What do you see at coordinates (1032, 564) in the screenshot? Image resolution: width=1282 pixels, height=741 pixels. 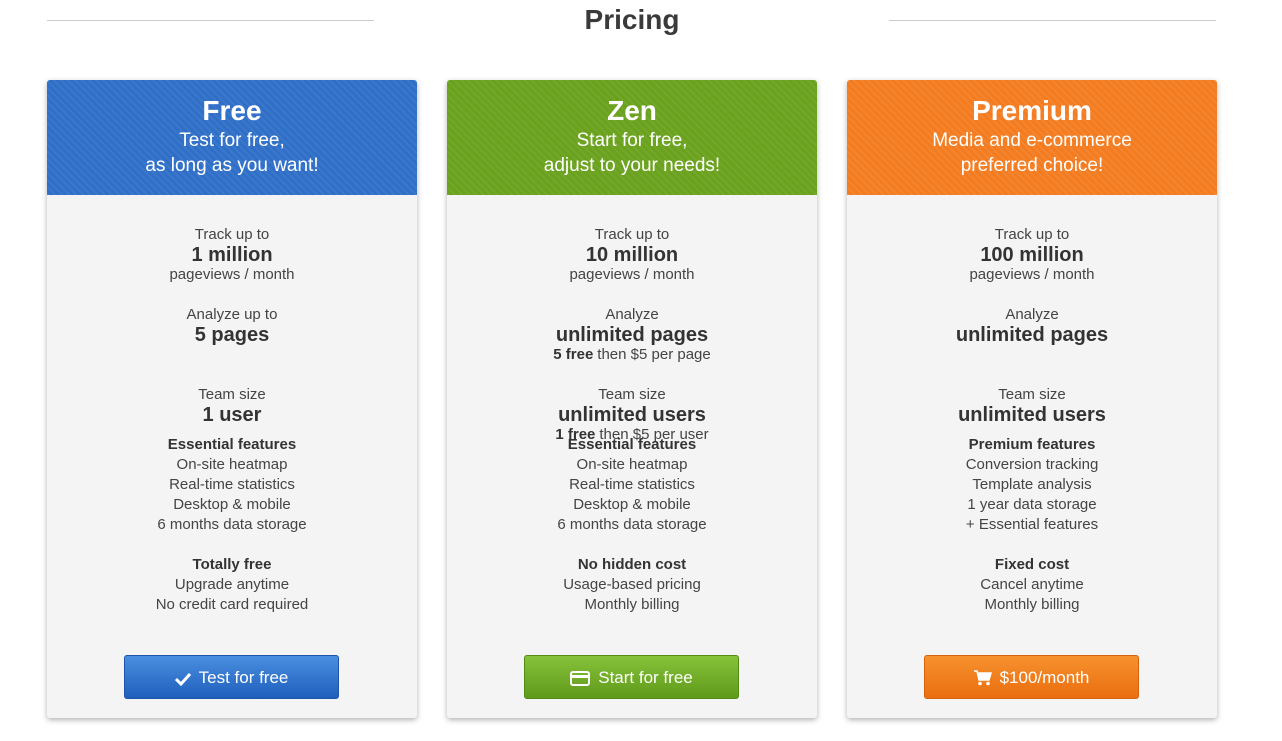 I see `feature-group-title: Fixed cost` at bounding box center [1032, 564].